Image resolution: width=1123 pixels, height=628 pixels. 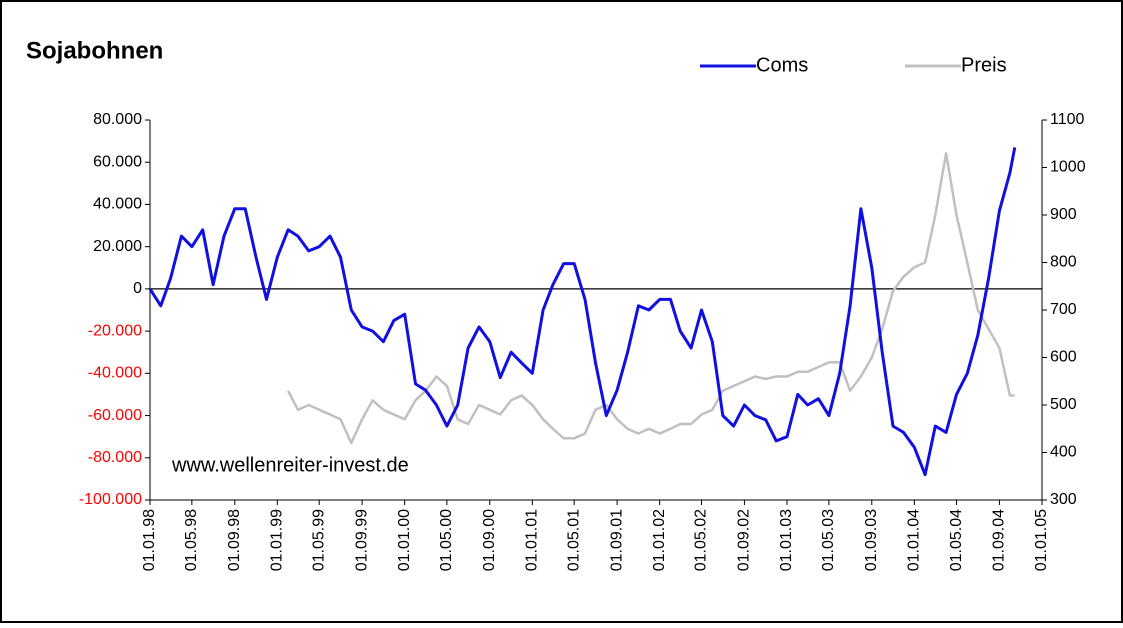 I want to click on x-tick-label: 01.09.04, so click(x=999, y=540).